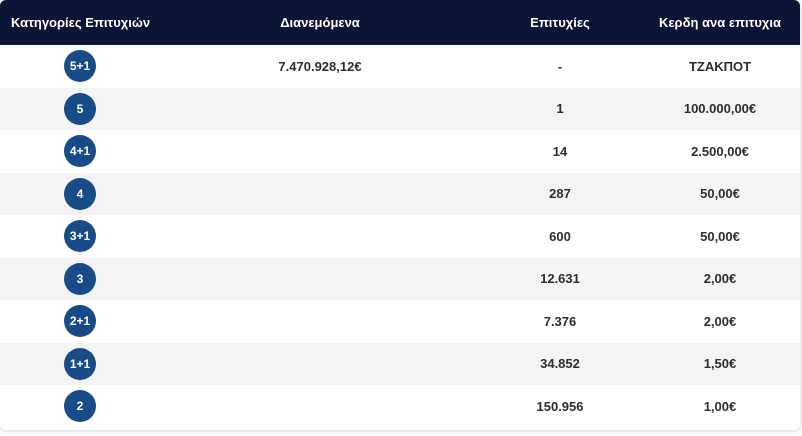 The image size is (802, 436). Describe the element at coordinates (560, 406) in the screenshot. I see `winners-cell: 150.956` at that location.